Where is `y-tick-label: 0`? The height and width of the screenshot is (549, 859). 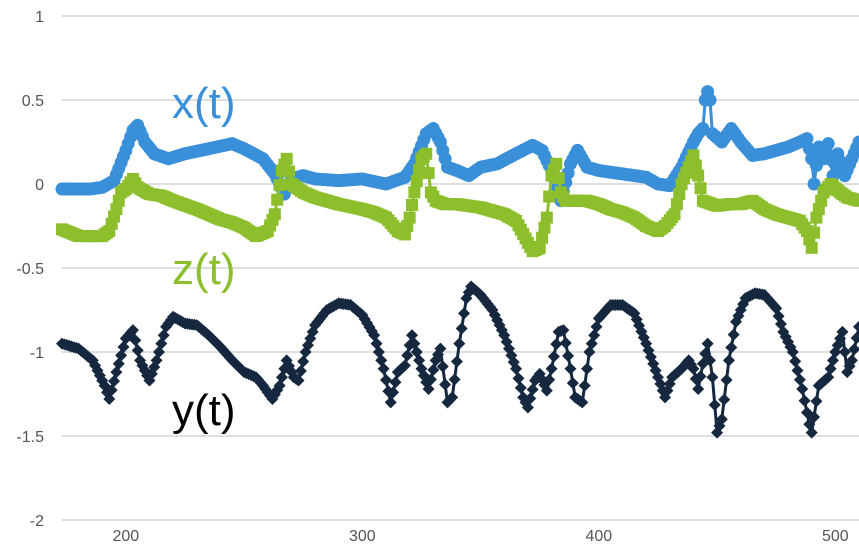 y-tick-label: 0 is located at coordinates (39, 185).